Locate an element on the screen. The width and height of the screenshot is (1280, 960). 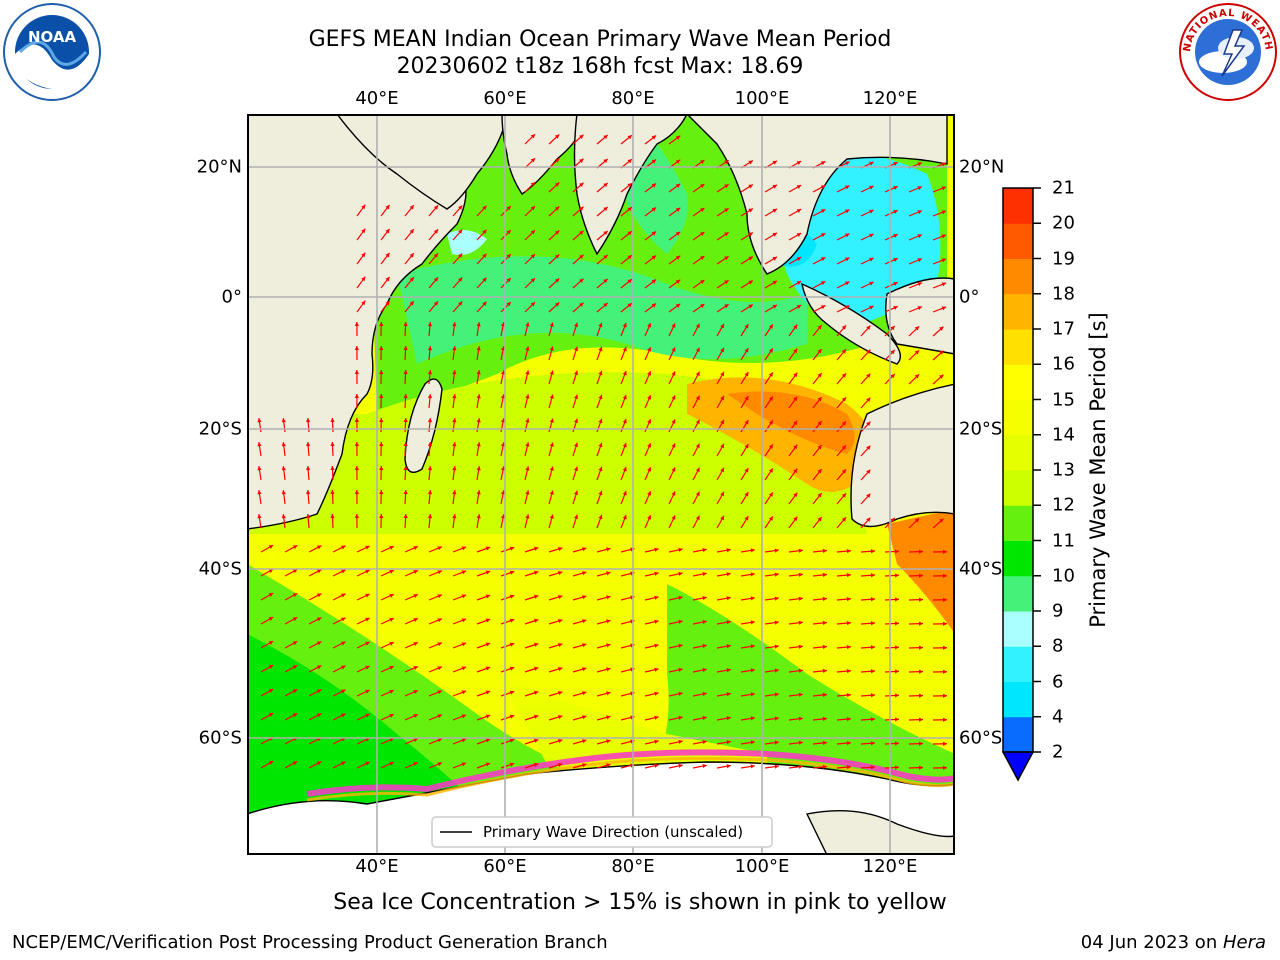
lon-tick-bottom-100E: 100°E is located at coordinates (762, 866).